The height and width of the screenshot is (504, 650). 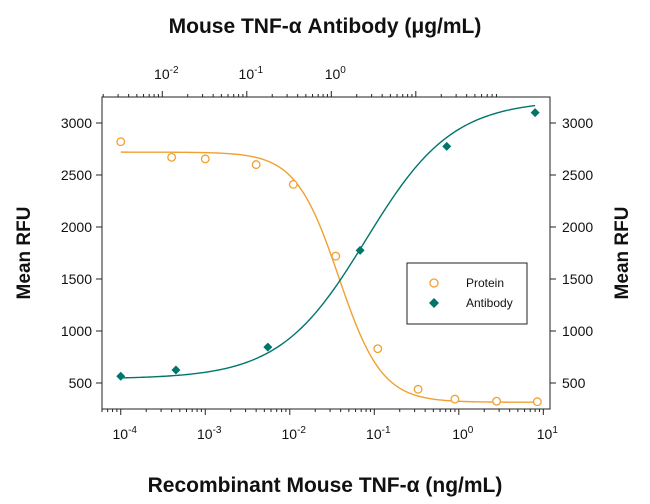 I want to click on legend-antibody-label: Antibody, so click(x=489, y=303).